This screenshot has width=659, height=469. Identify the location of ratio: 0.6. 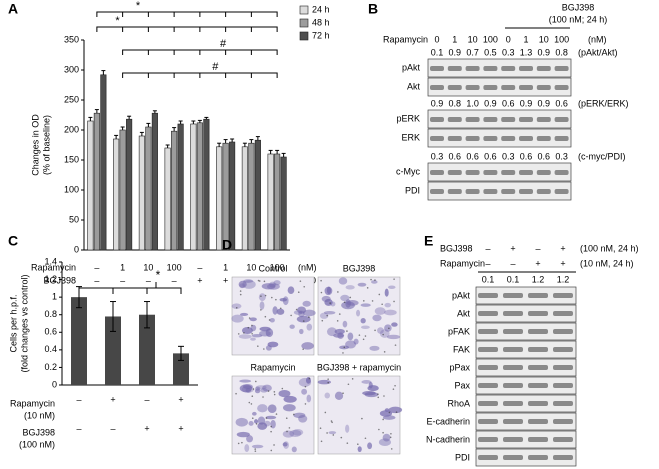
(490, 156).